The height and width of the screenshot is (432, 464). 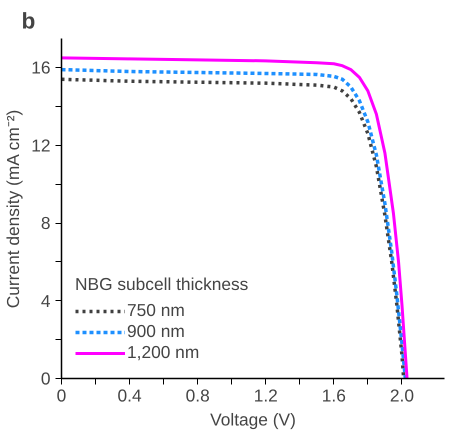 I want to click on y-tick-label: 8, so click(x=45, y=223).